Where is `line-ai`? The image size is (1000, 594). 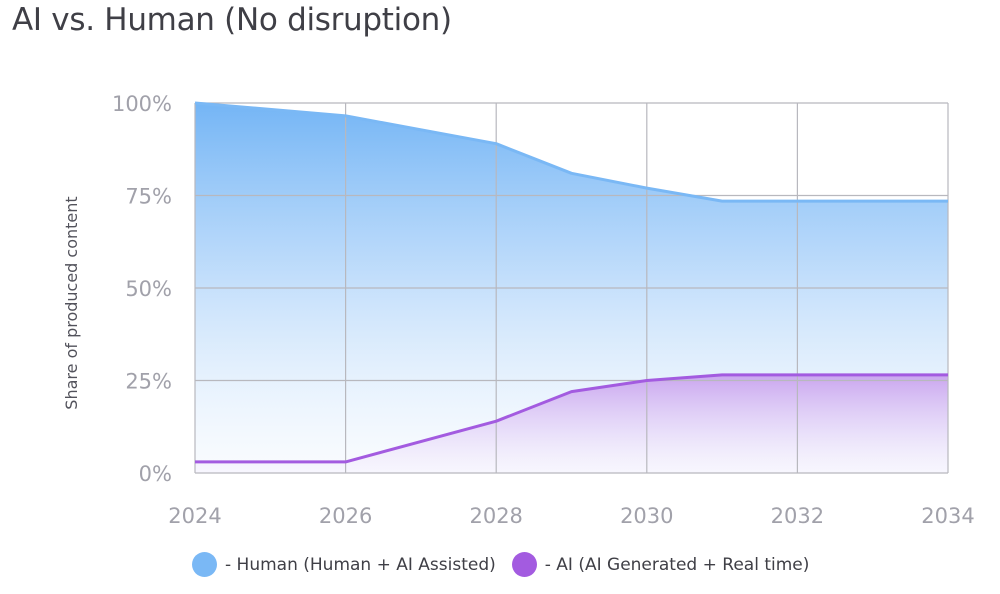
line-ai is located at coordinates (571, 418).